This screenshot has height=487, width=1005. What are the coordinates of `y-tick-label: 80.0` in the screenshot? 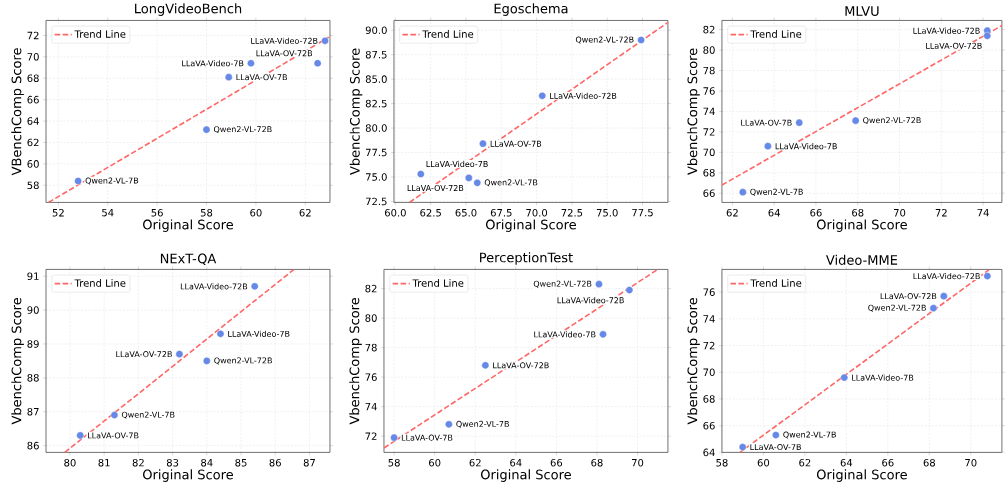 It's located at (376, 128).